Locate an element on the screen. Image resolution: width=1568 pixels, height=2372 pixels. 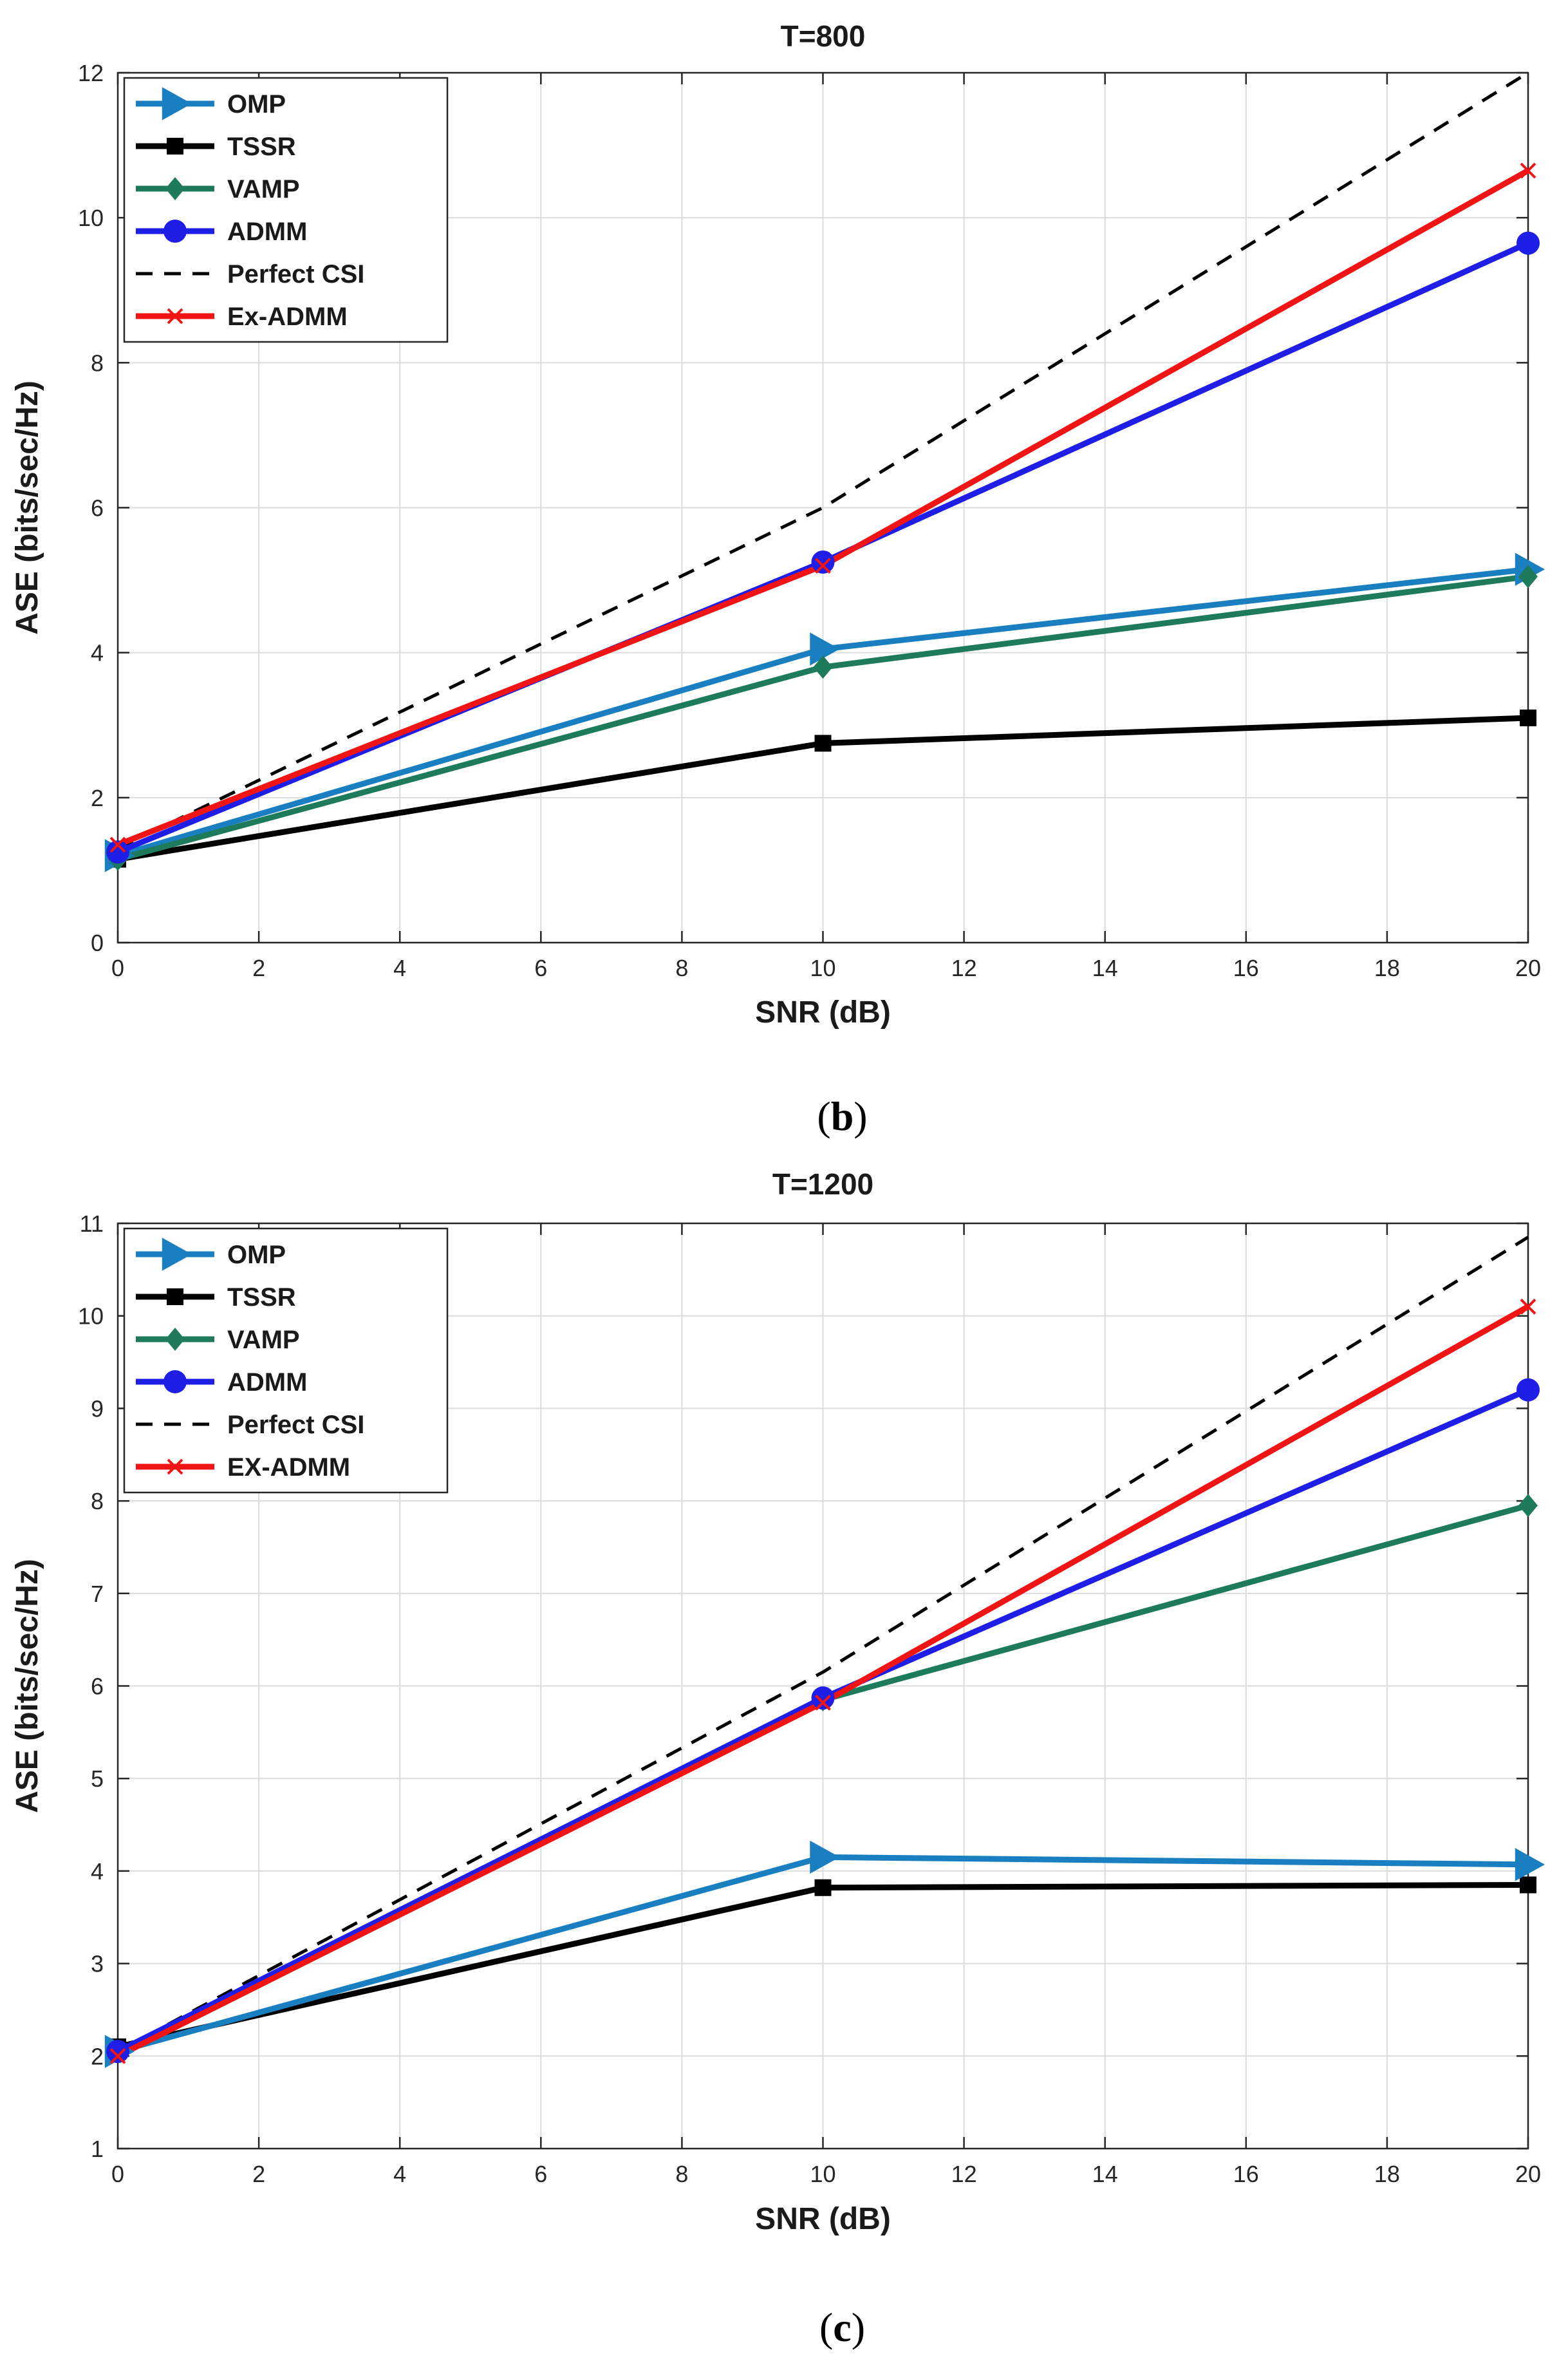
legend-item-ex-admm: Ex-ADMM is located at coordinates (242, 317).